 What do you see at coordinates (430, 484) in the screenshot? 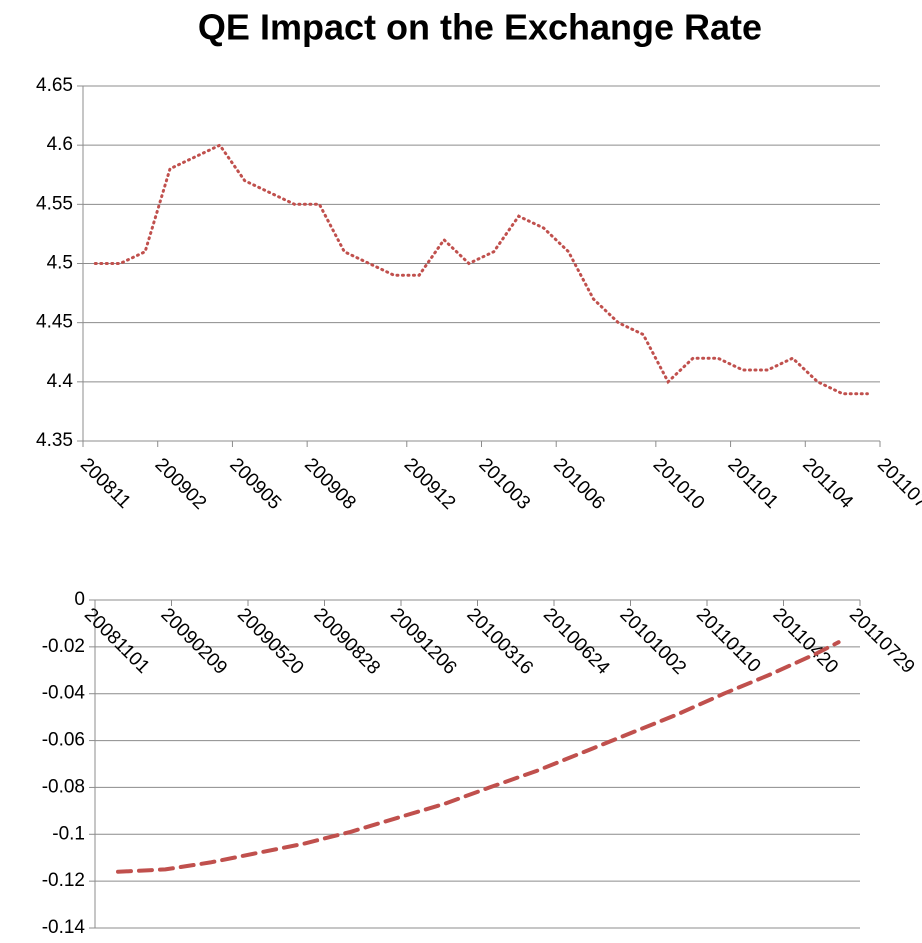
I see `x-tick-label: 200912` at bounding box center [430, 484].